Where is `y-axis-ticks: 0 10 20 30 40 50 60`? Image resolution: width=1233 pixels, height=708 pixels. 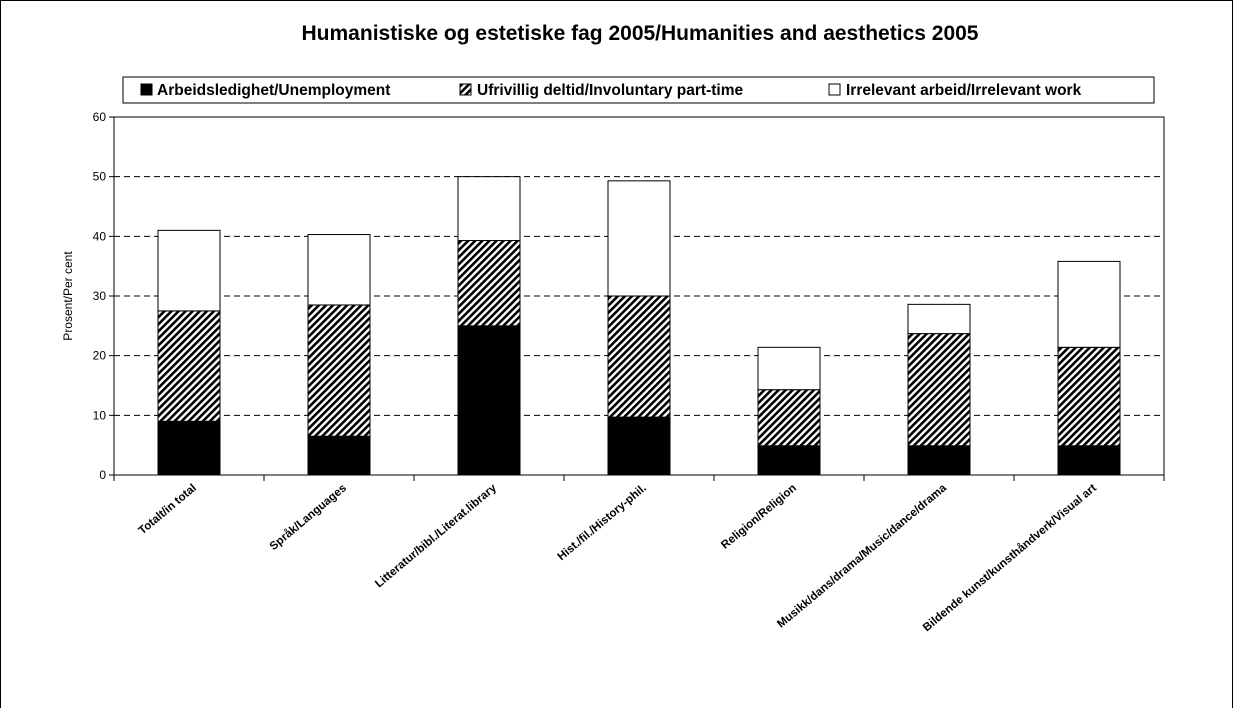
y-axis-ticks: 0 10 20 30 40 50 60 is located at coordinates (103, 296).